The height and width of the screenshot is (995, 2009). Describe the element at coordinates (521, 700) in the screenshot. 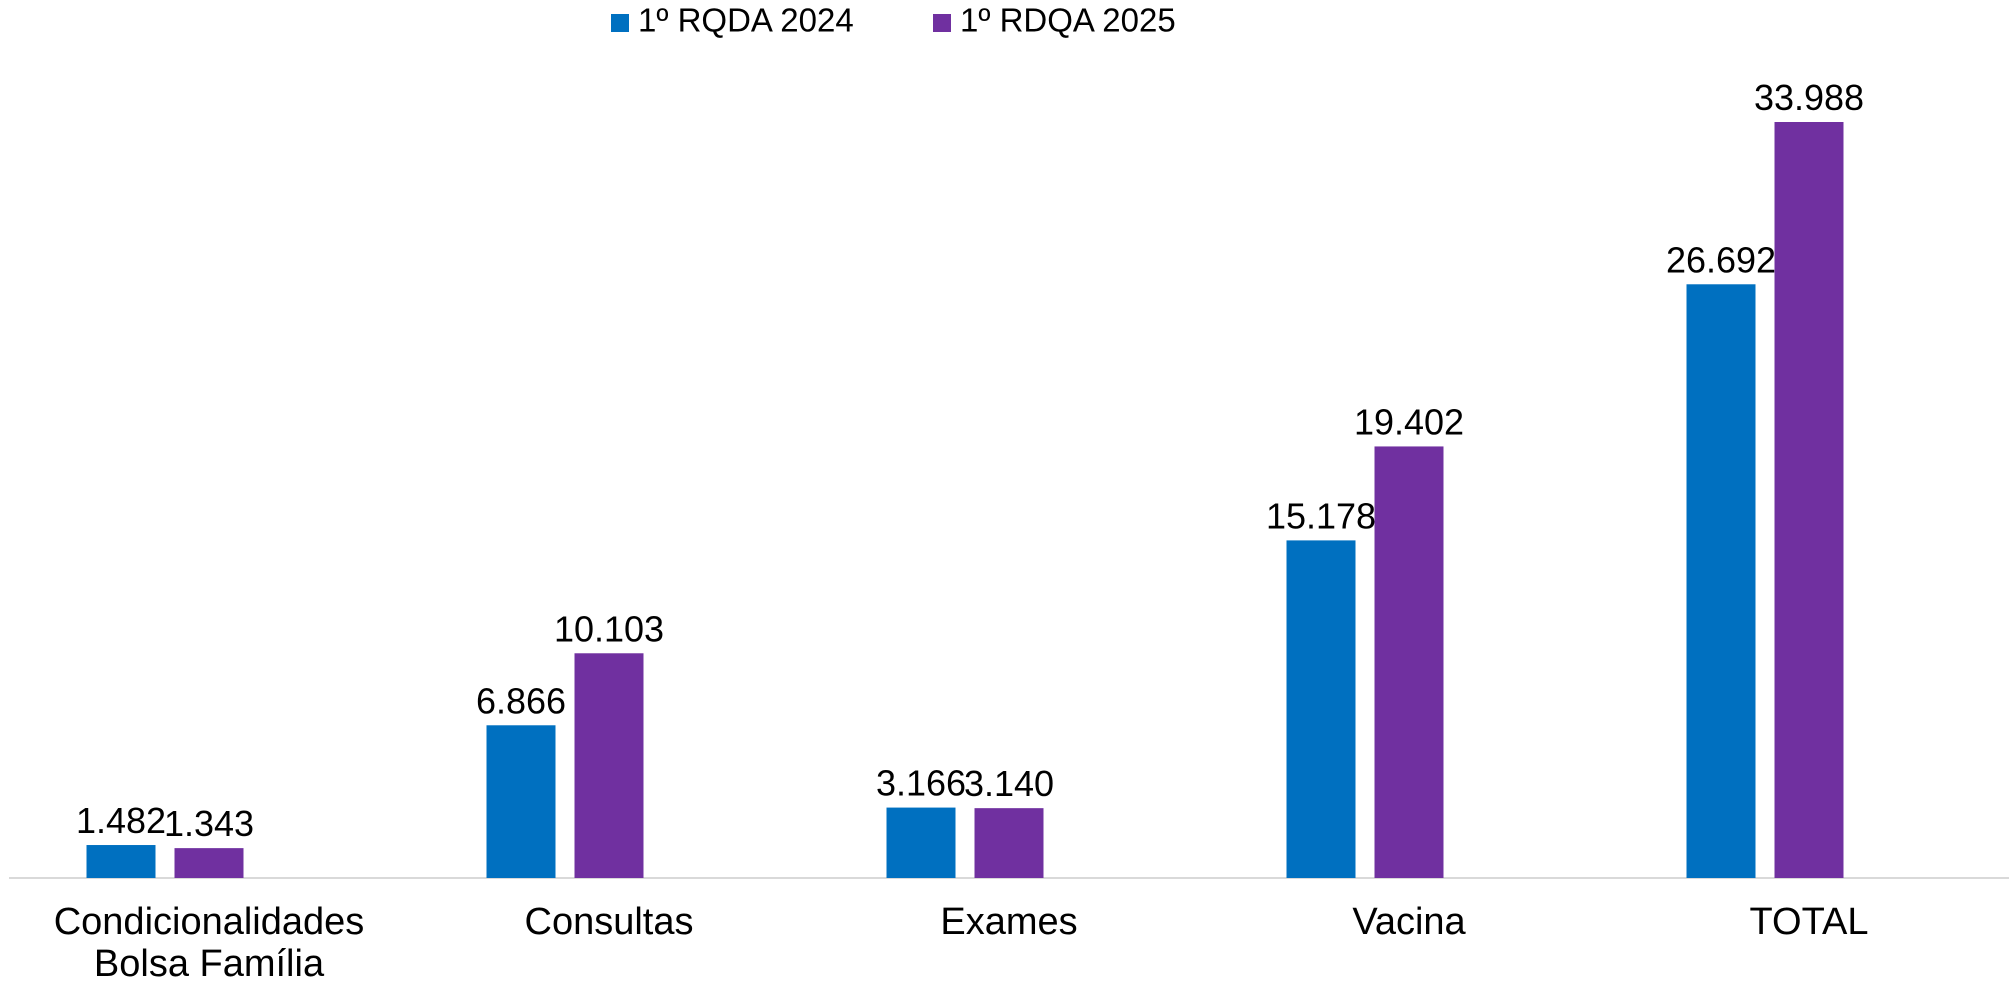

I see `data-label: 6.866` at that location.